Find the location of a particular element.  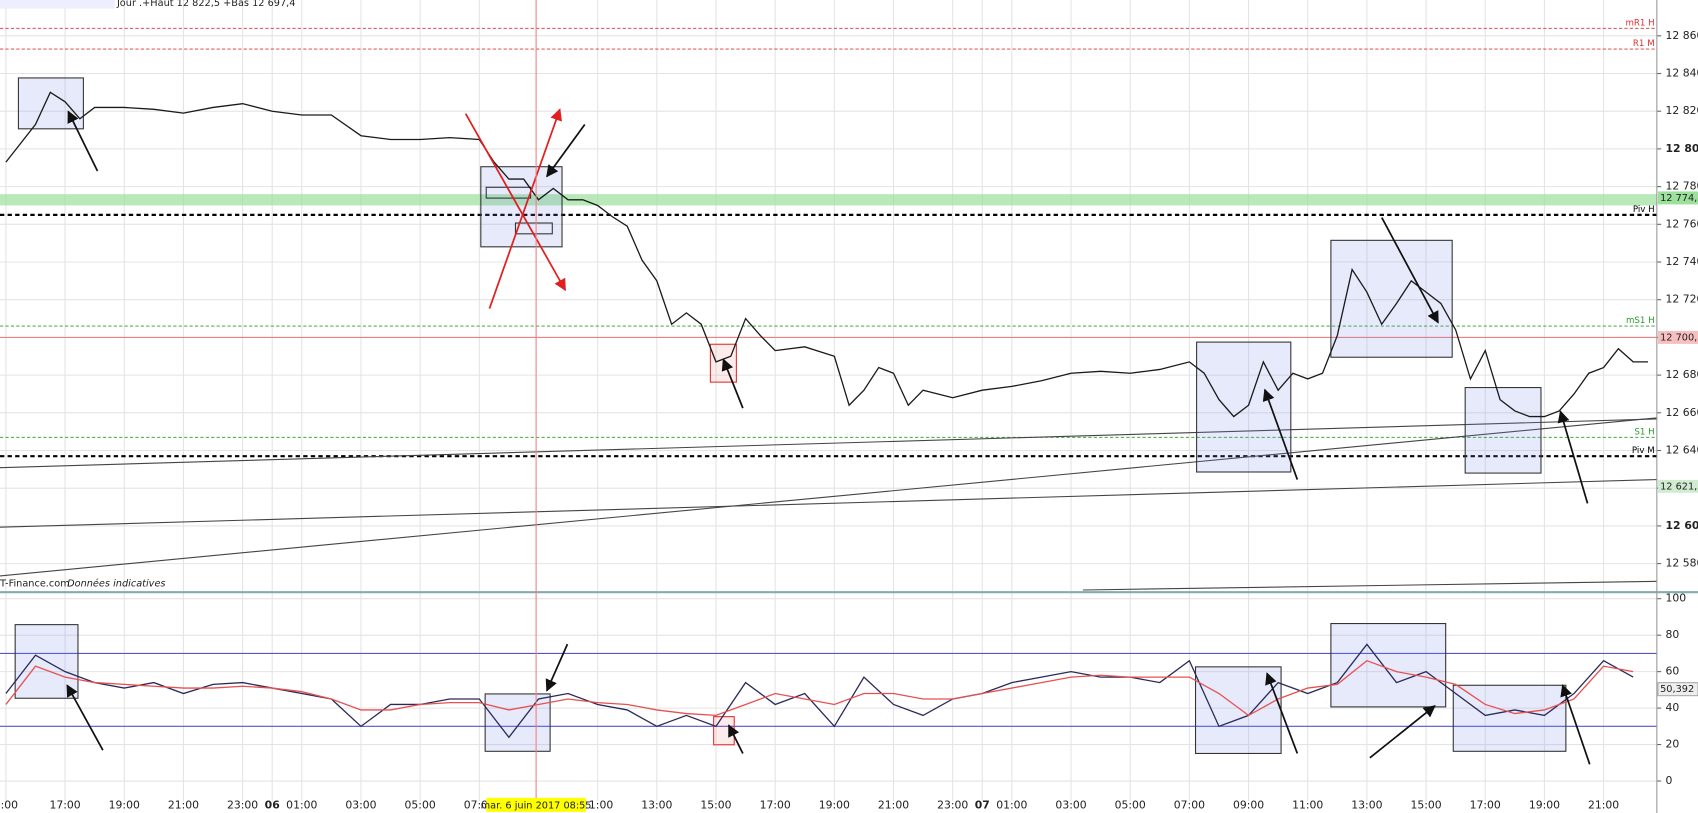

price-badge-label: 12 621, is located at coordinates (1678, 486).